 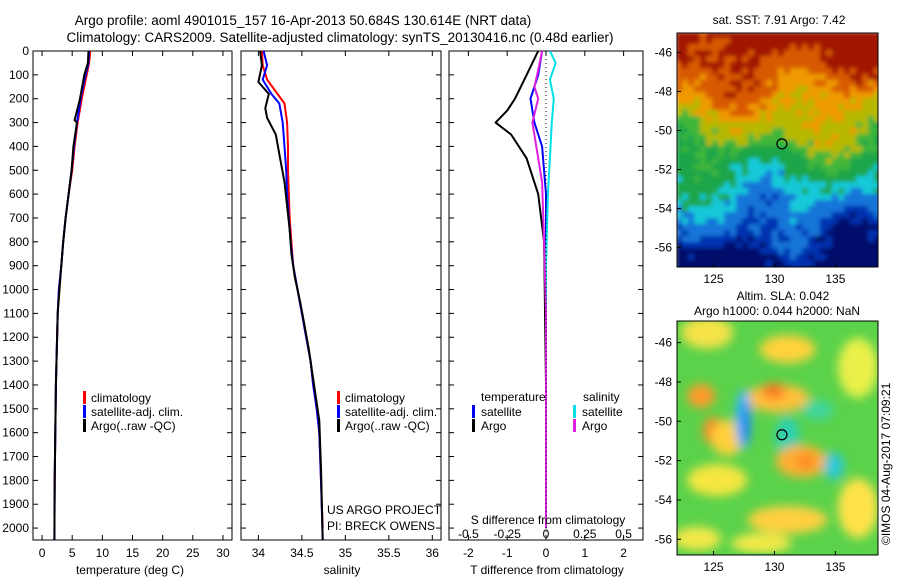 I want to click on depth-tick-label: 1400, so click(x=15, y=385).